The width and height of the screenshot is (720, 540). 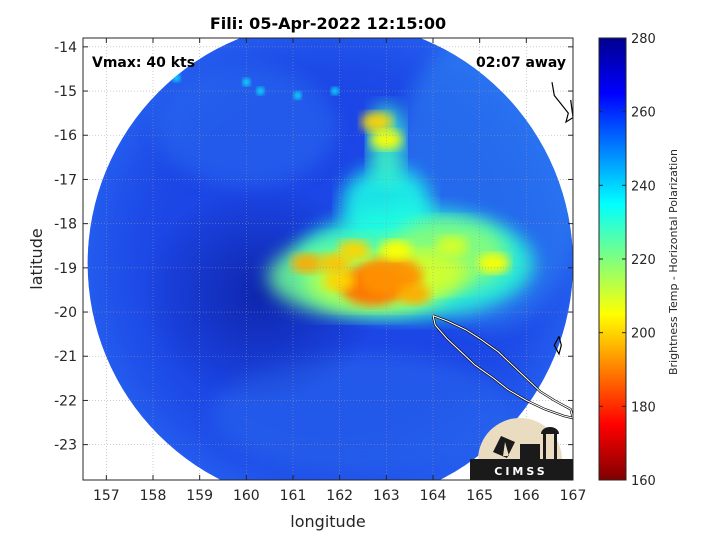 What do you see at coordinates (246, 496) in the screenshot?
I see `x-tick-label: 160` at bounding box center [246, 496].